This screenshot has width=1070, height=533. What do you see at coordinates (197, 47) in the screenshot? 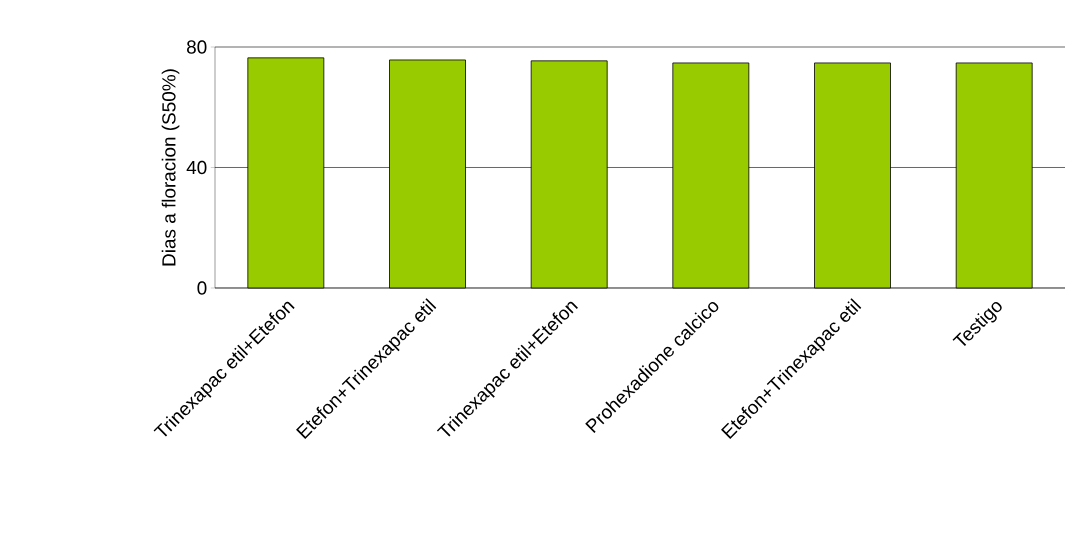
I see `y-tick-label: 80` at bounding box center [197, 47].